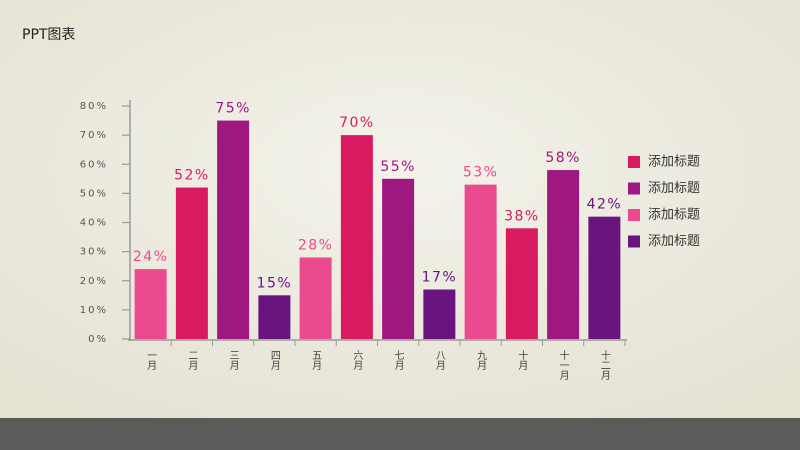 Image resolution: width=800 pixels, height=450 pixels. What do you see at coordinates (357, 123) in the screenshot?
I see `value-label: 70%` at bounding box center [357, 123].